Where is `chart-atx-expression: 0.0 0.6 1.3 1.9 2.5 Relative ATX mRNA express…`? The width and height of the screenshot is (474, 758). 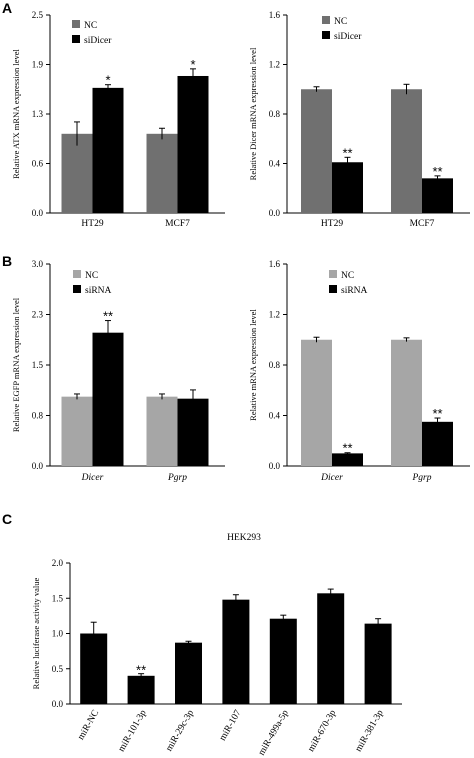
chart-atx-expression: 0.0 0.6 1.3 1.9 2.5 Relative ATX mRNA express… is located at coordinates (118, 119).